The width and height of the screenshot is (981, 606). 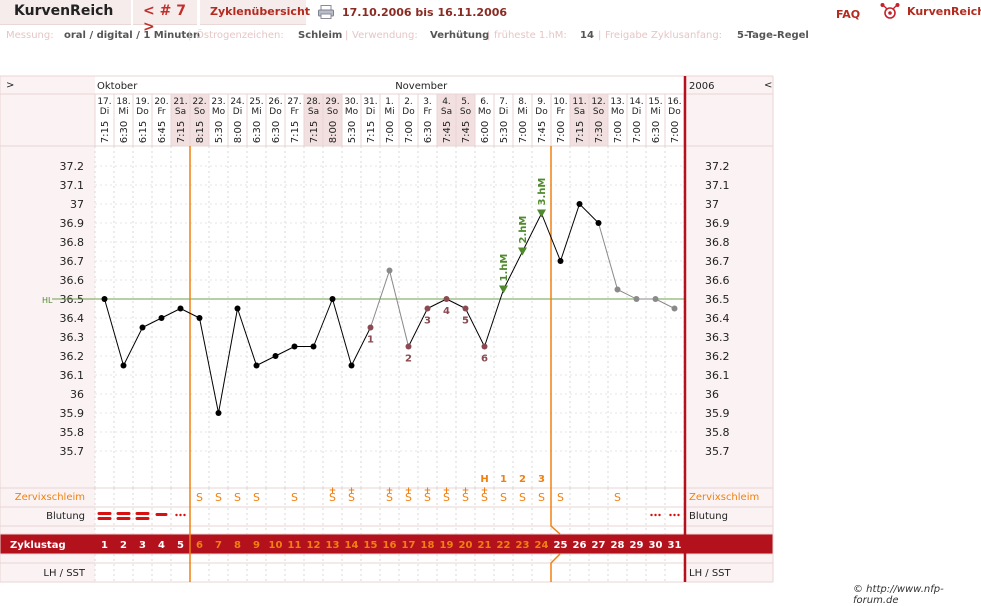 I want to click on cycle-number: < # 7 >, so click(x=164, y=19).